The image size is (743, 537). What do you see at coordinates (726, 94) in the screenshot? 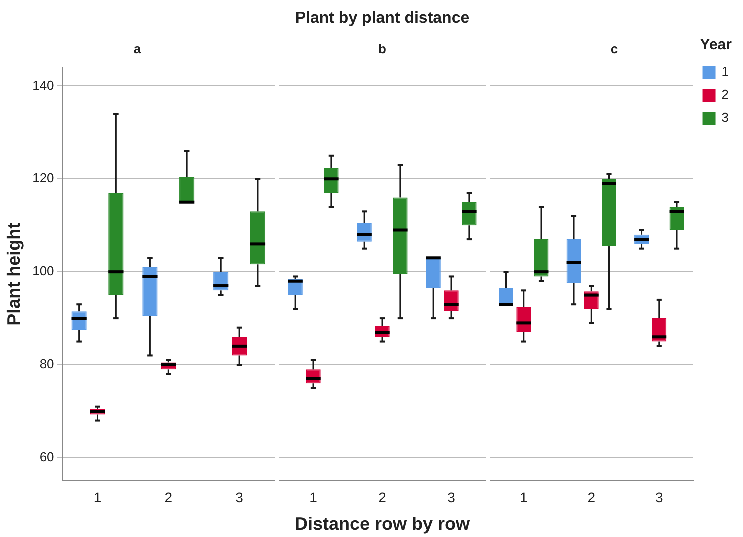
I see `legend-label: 2` at bounding box center [726, 94].